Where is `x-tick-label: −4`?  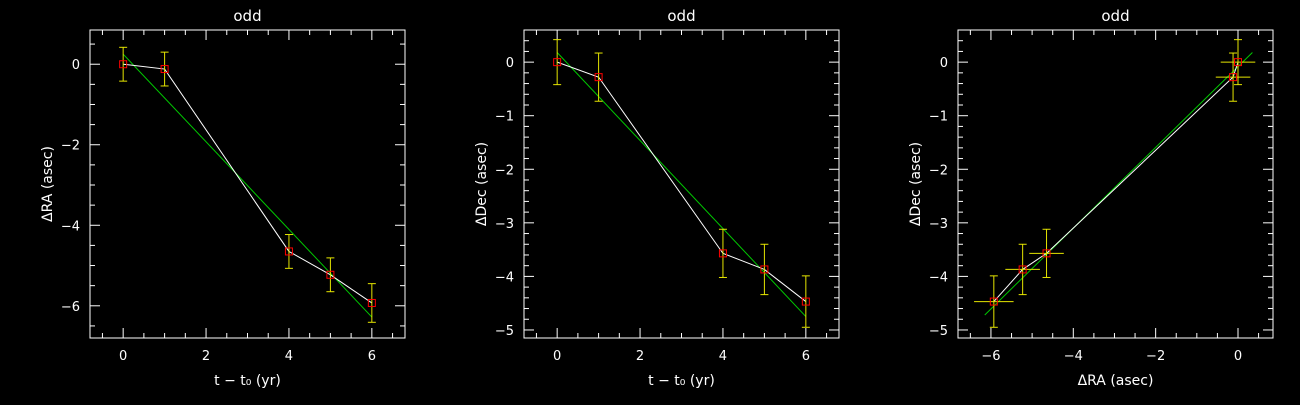 x-tick-label: −4 is located at coordinates (1073, 356).